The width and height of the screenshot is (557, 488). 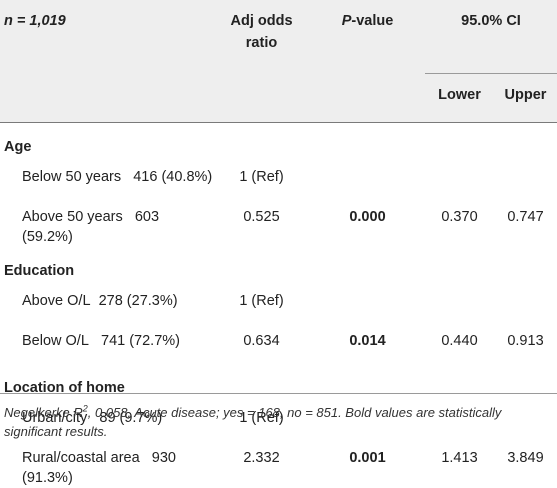 What do you see at coordinates (261, 340) in the screenshot?
I see `cell-odds: 0.634` at bounding box center [261, 340].